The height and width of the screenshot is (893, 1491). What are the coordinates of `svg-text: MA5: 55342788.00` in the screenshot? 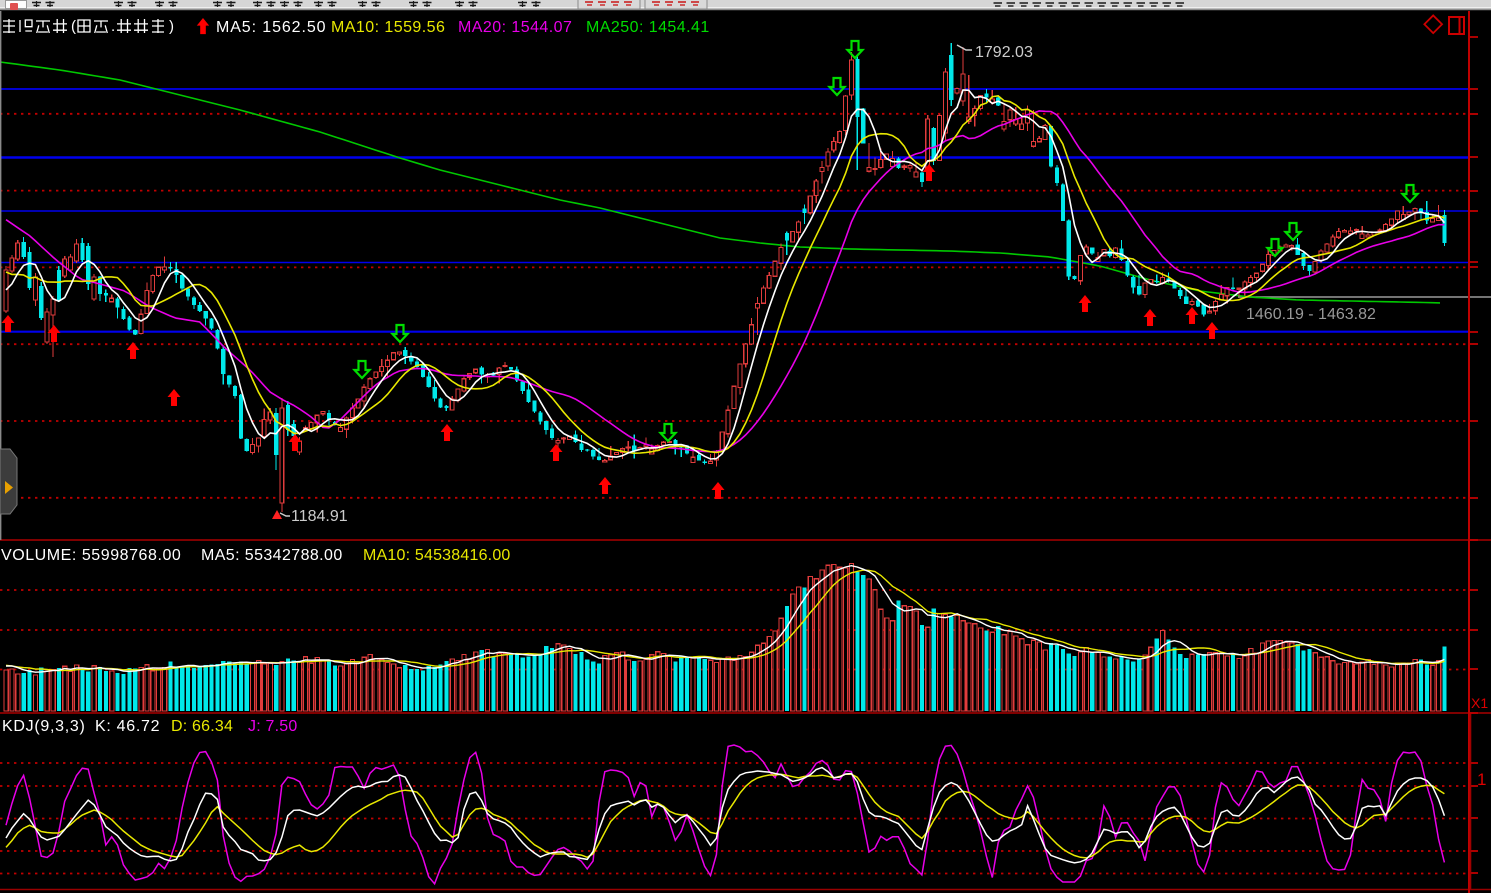 It's located at (272, 555).